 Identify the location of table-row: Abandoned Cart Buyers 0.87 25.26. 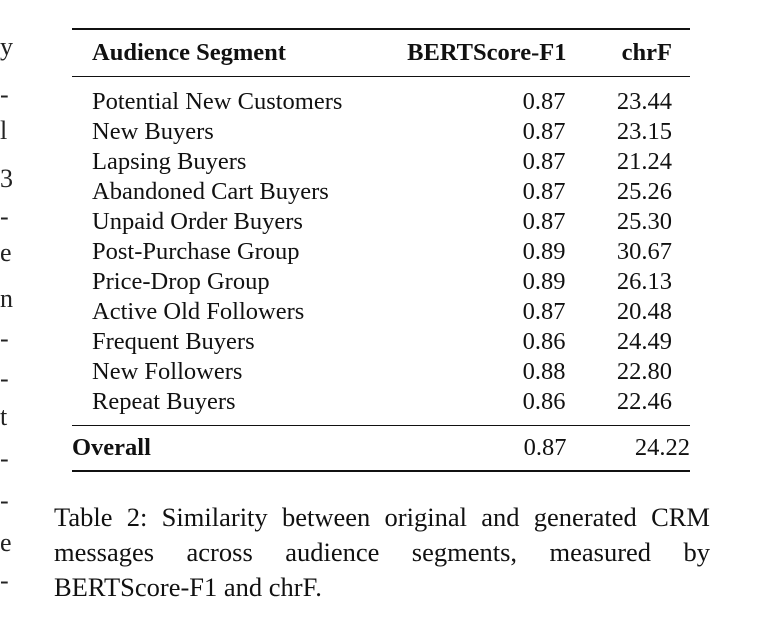
(381, 192).